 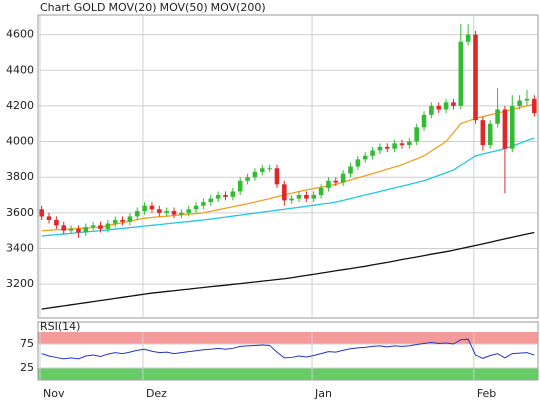 What do you see at coordinates (27, 343) in the screenshot?
I see `y-tick-label: 75` at bounding box center [27, 343].